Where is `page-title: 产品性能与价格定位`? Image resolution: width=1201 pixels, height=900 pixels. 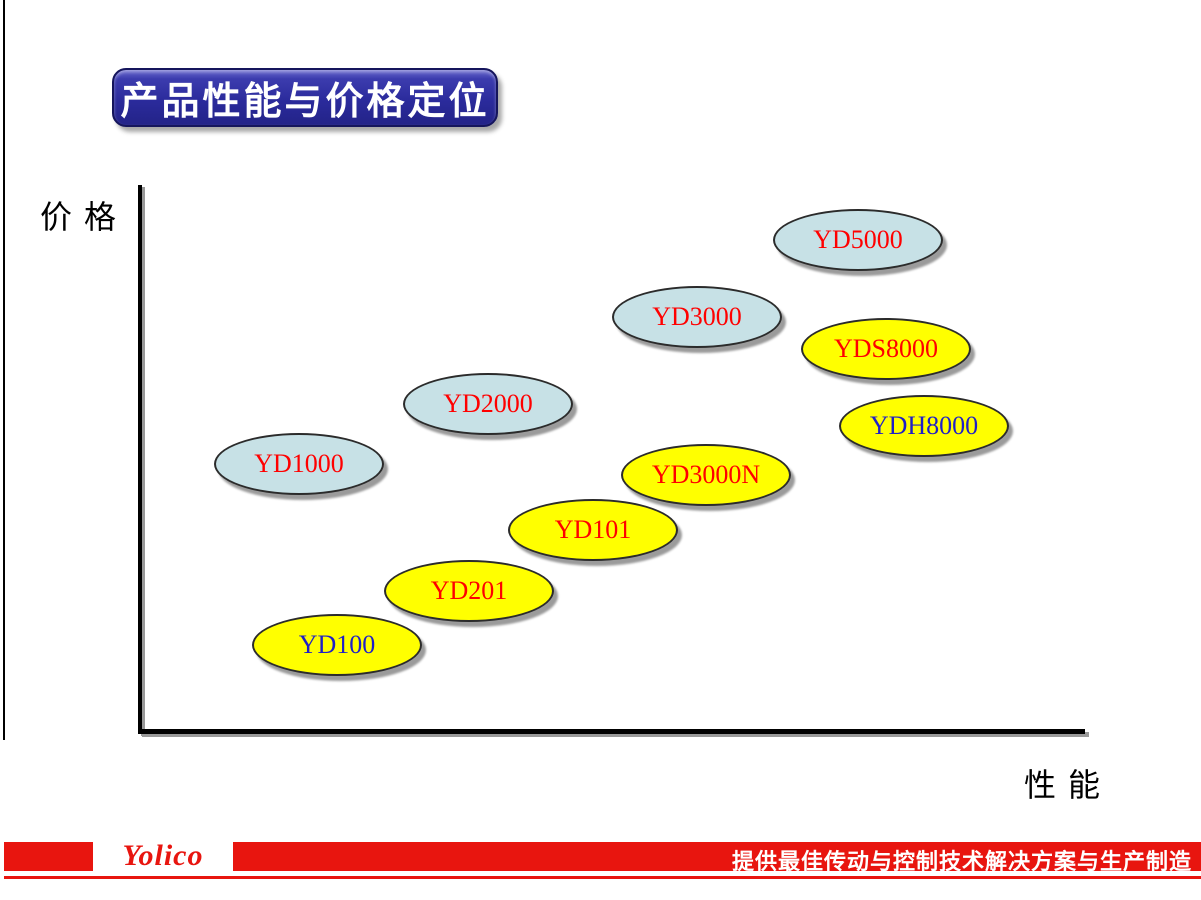
page-title: 产品性能与价格定位 is located at coordinates (305, 102).